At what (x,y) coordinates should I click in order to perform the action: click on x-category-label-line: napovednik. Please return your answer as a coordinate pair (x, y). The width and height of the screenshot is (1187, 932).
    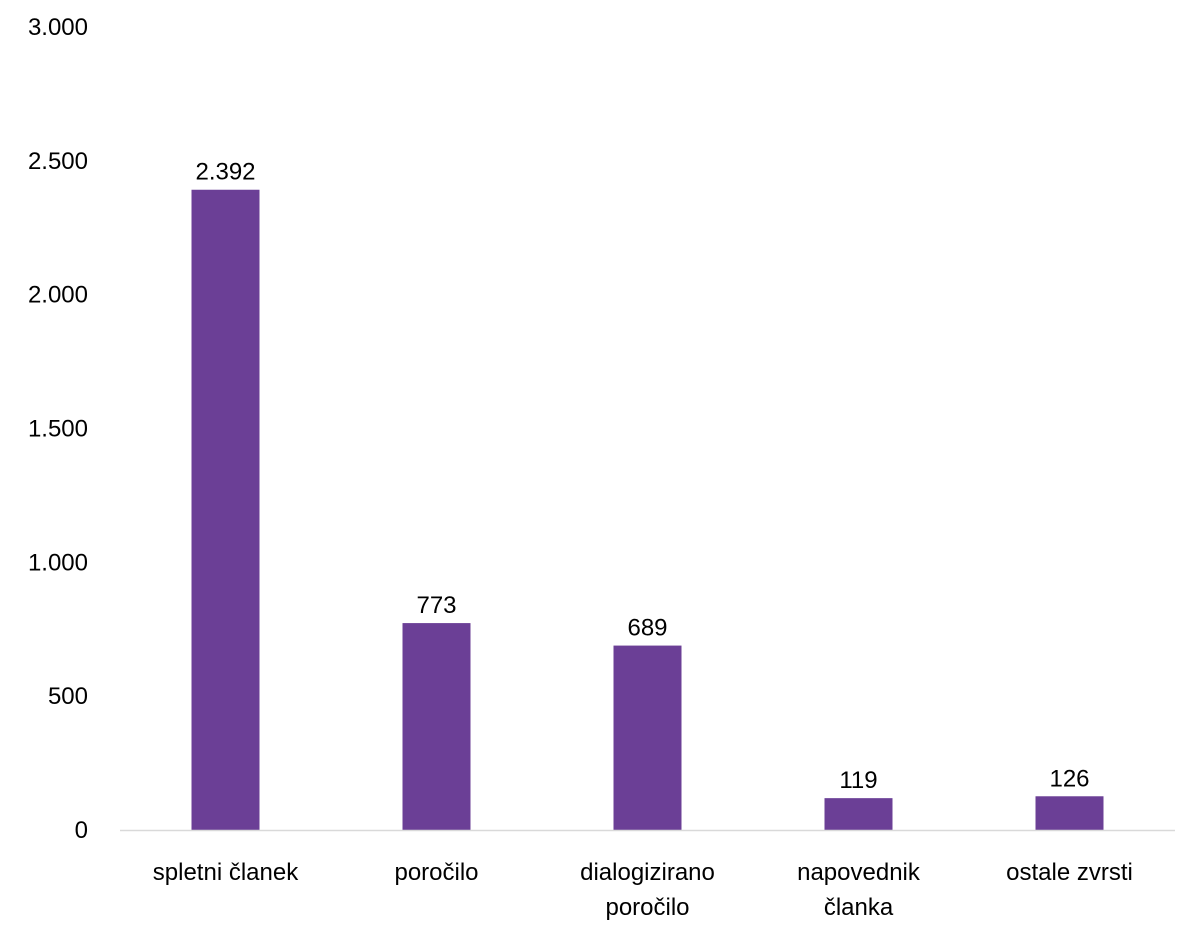
    Looking at the image, I should click on (859, 872).